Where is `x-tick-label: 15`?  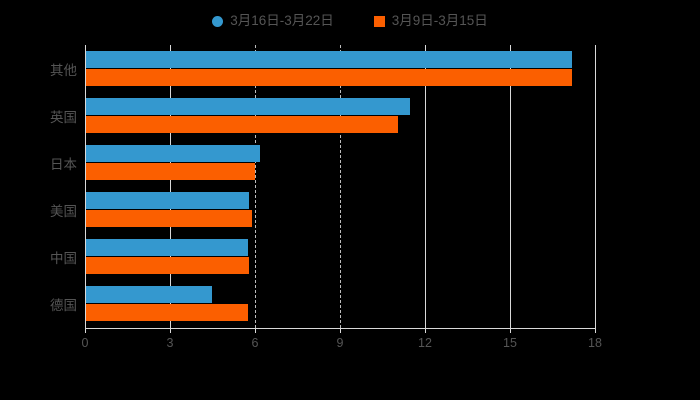 x-tick-label: 15 is located at coordinates (510, 343).